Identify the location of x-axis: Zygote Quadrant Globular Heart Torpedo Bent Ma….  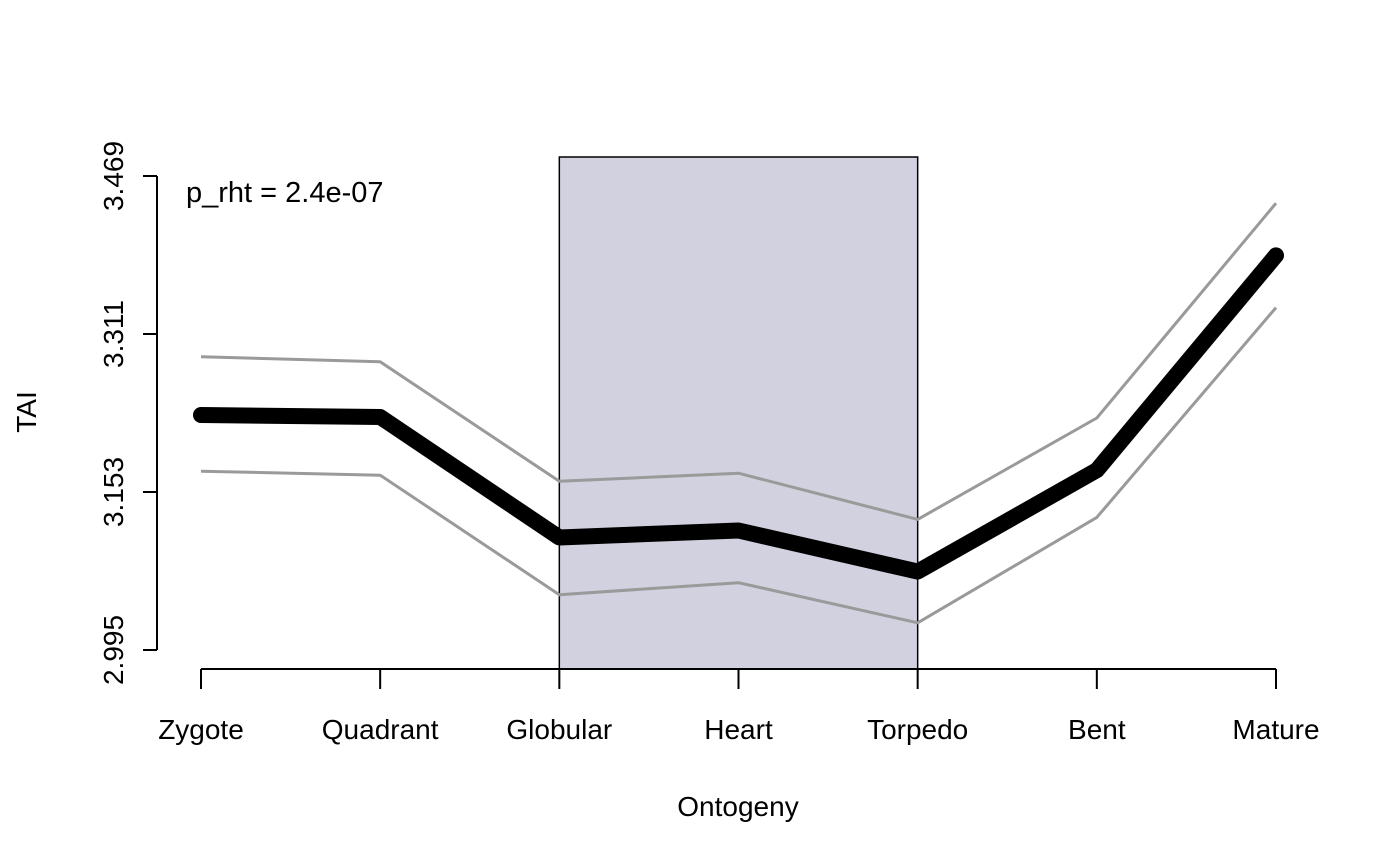
(739, 706).